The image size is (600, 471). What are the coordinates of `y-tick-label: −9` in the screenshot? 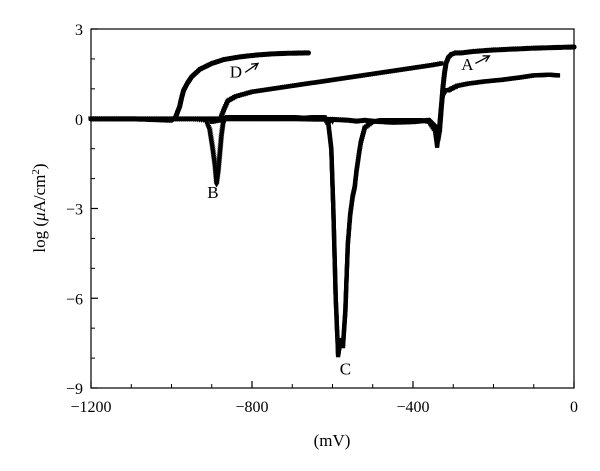 It's located at (74, 389).